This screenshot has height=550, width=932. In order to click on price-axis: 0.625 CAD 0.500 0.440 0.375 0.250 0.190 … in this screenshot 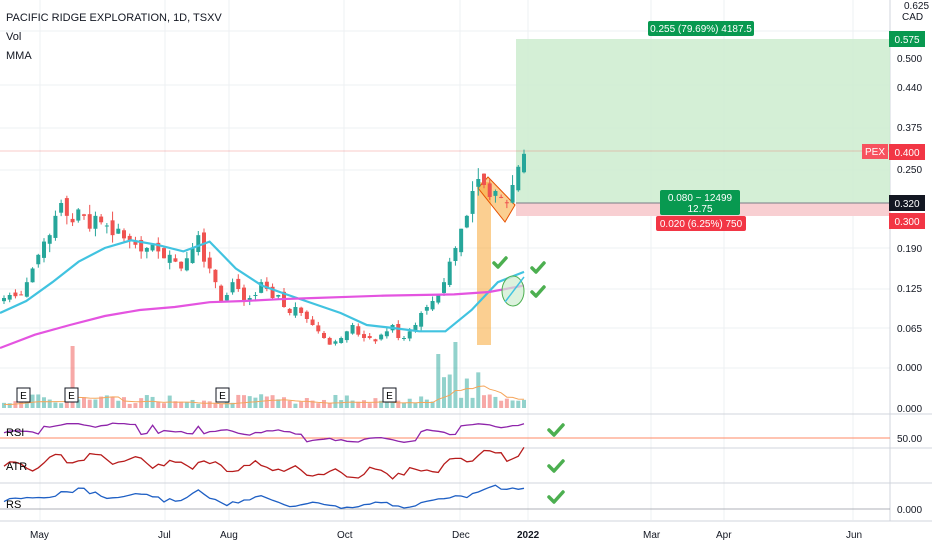, I will do `click(913, 258)`.